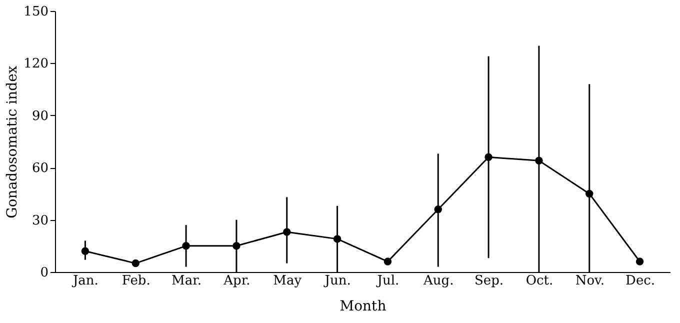 The height and width of the screenshot is (323, 680). Describe the element at coordinates (489, 281) in the screenshot. I see `x-tick-label: Sep.` at that location.